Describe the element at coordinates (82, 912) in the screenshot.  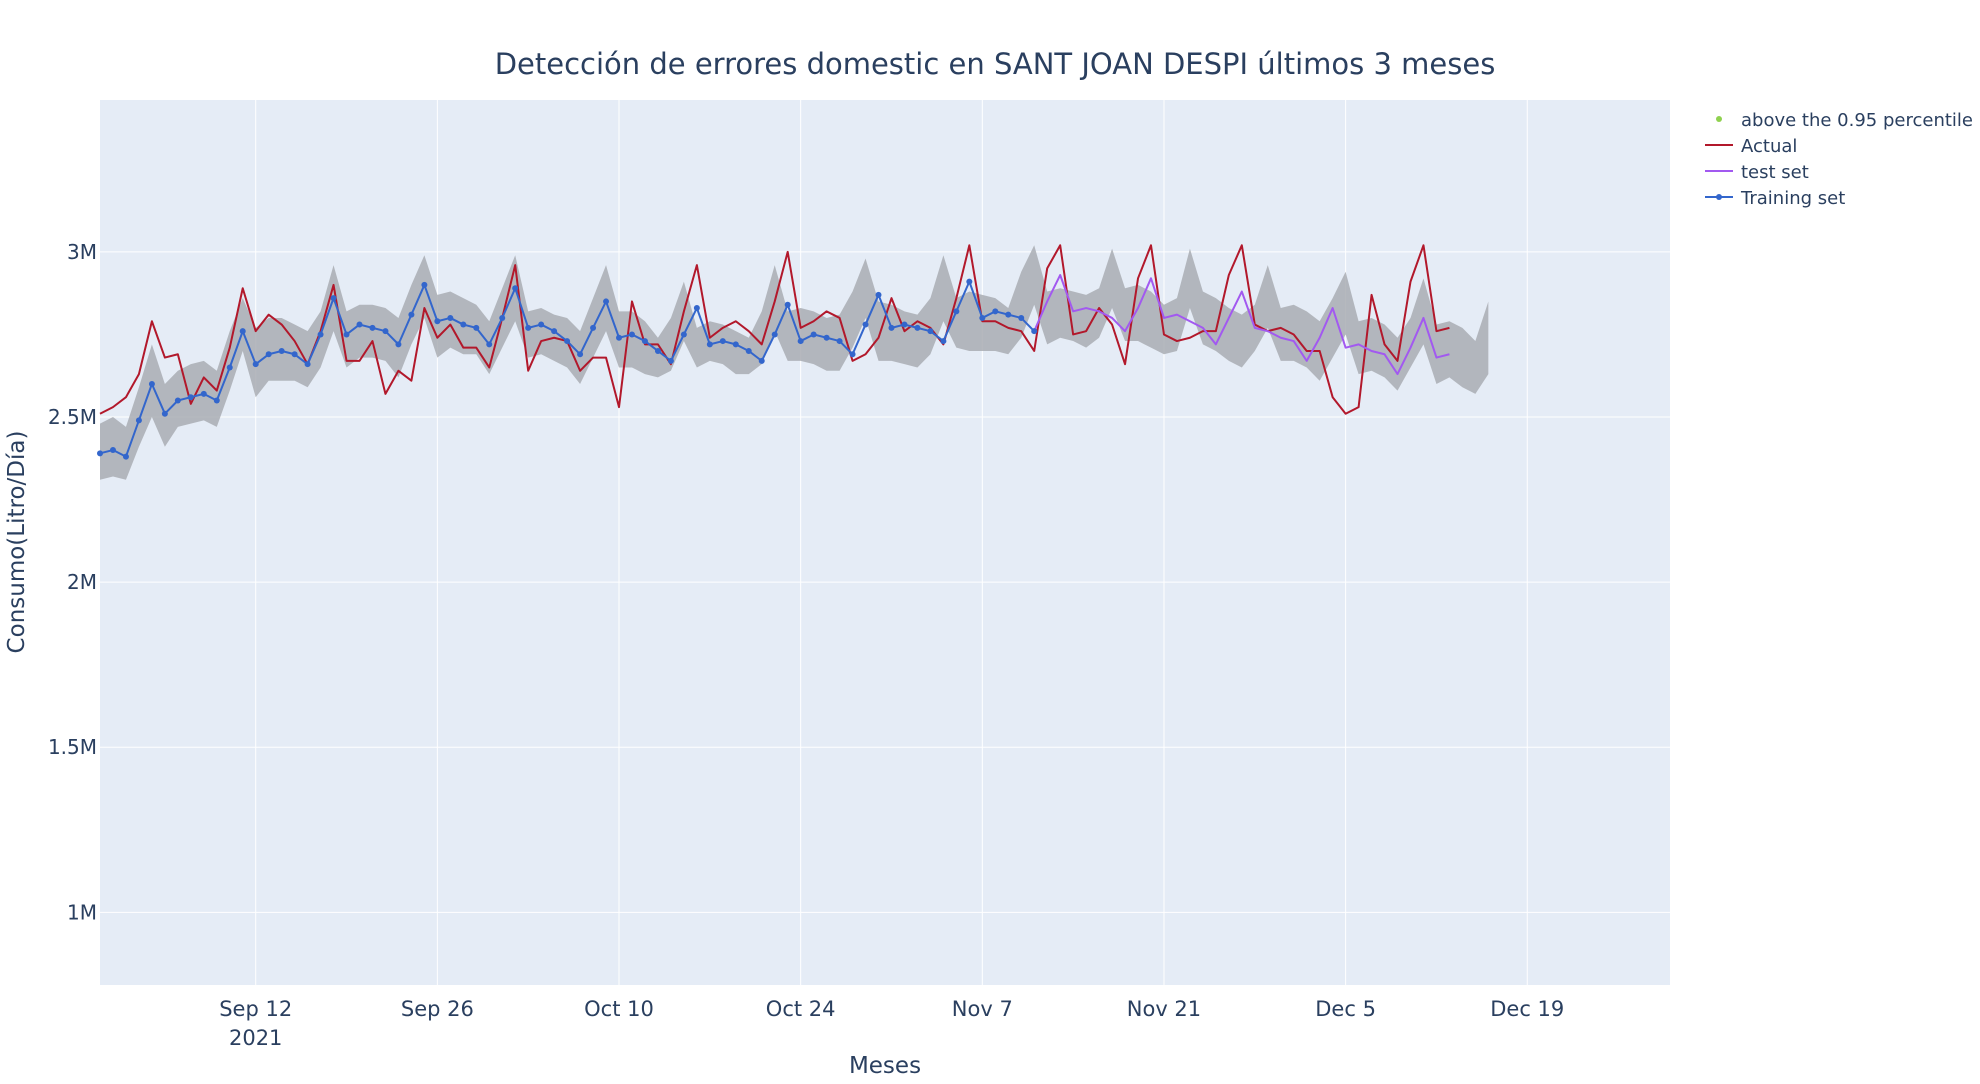
I see `y-tick-label: 1M` at that location.